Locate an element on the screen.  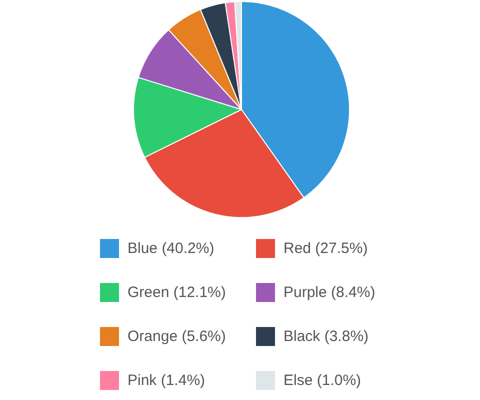
legend-label: Blue (40.2%) is located at coordinates (171, 248).